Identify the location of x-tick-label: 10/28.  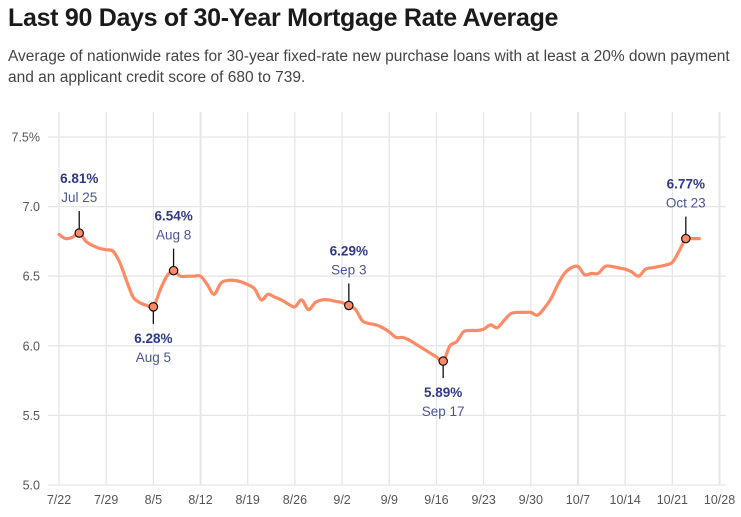
(719, 500).